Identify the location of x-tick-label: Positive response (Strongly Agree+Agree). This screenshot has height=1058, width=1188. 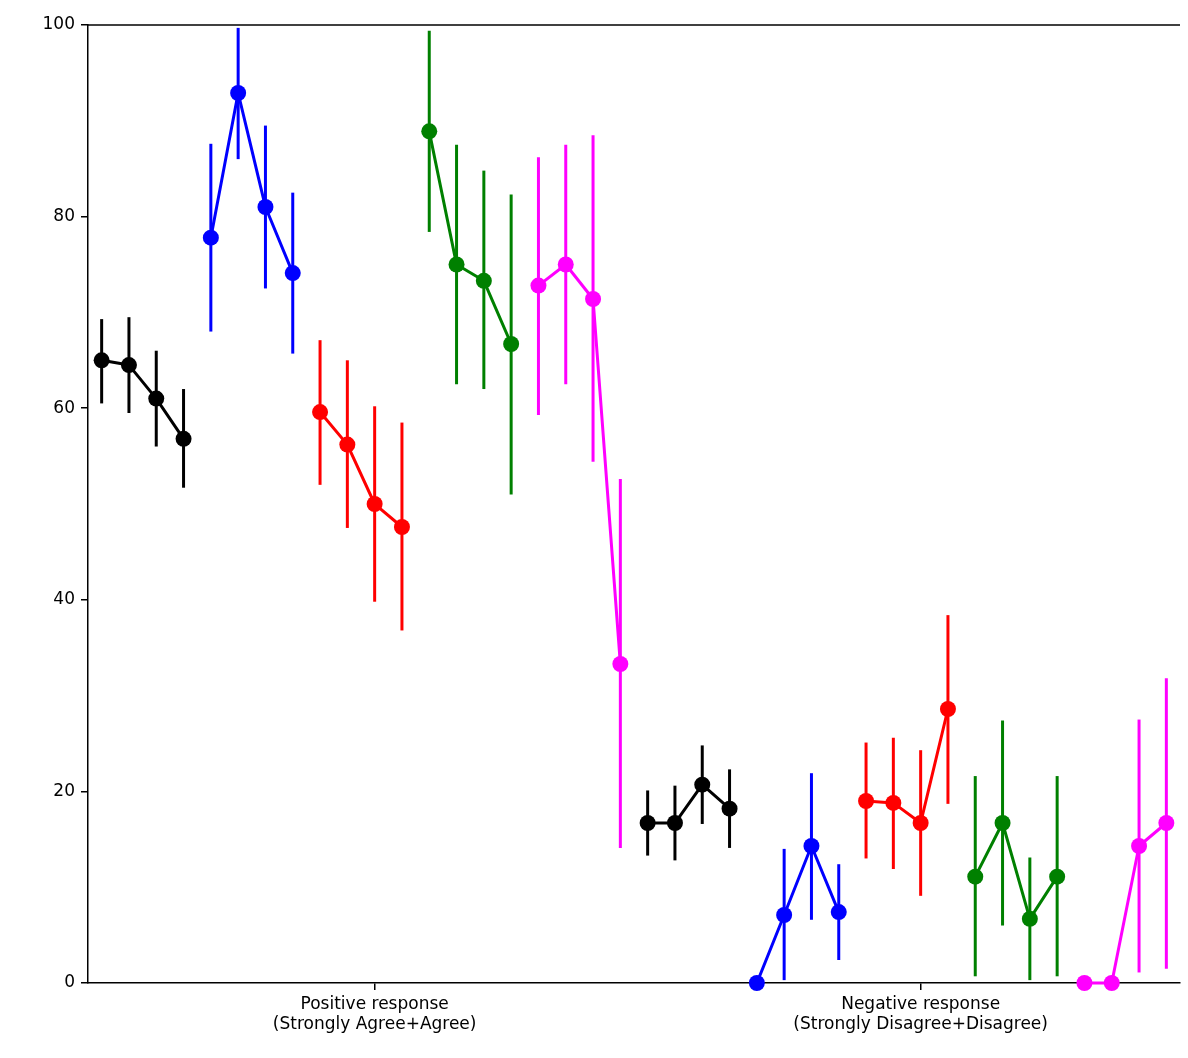
(374, 1013).